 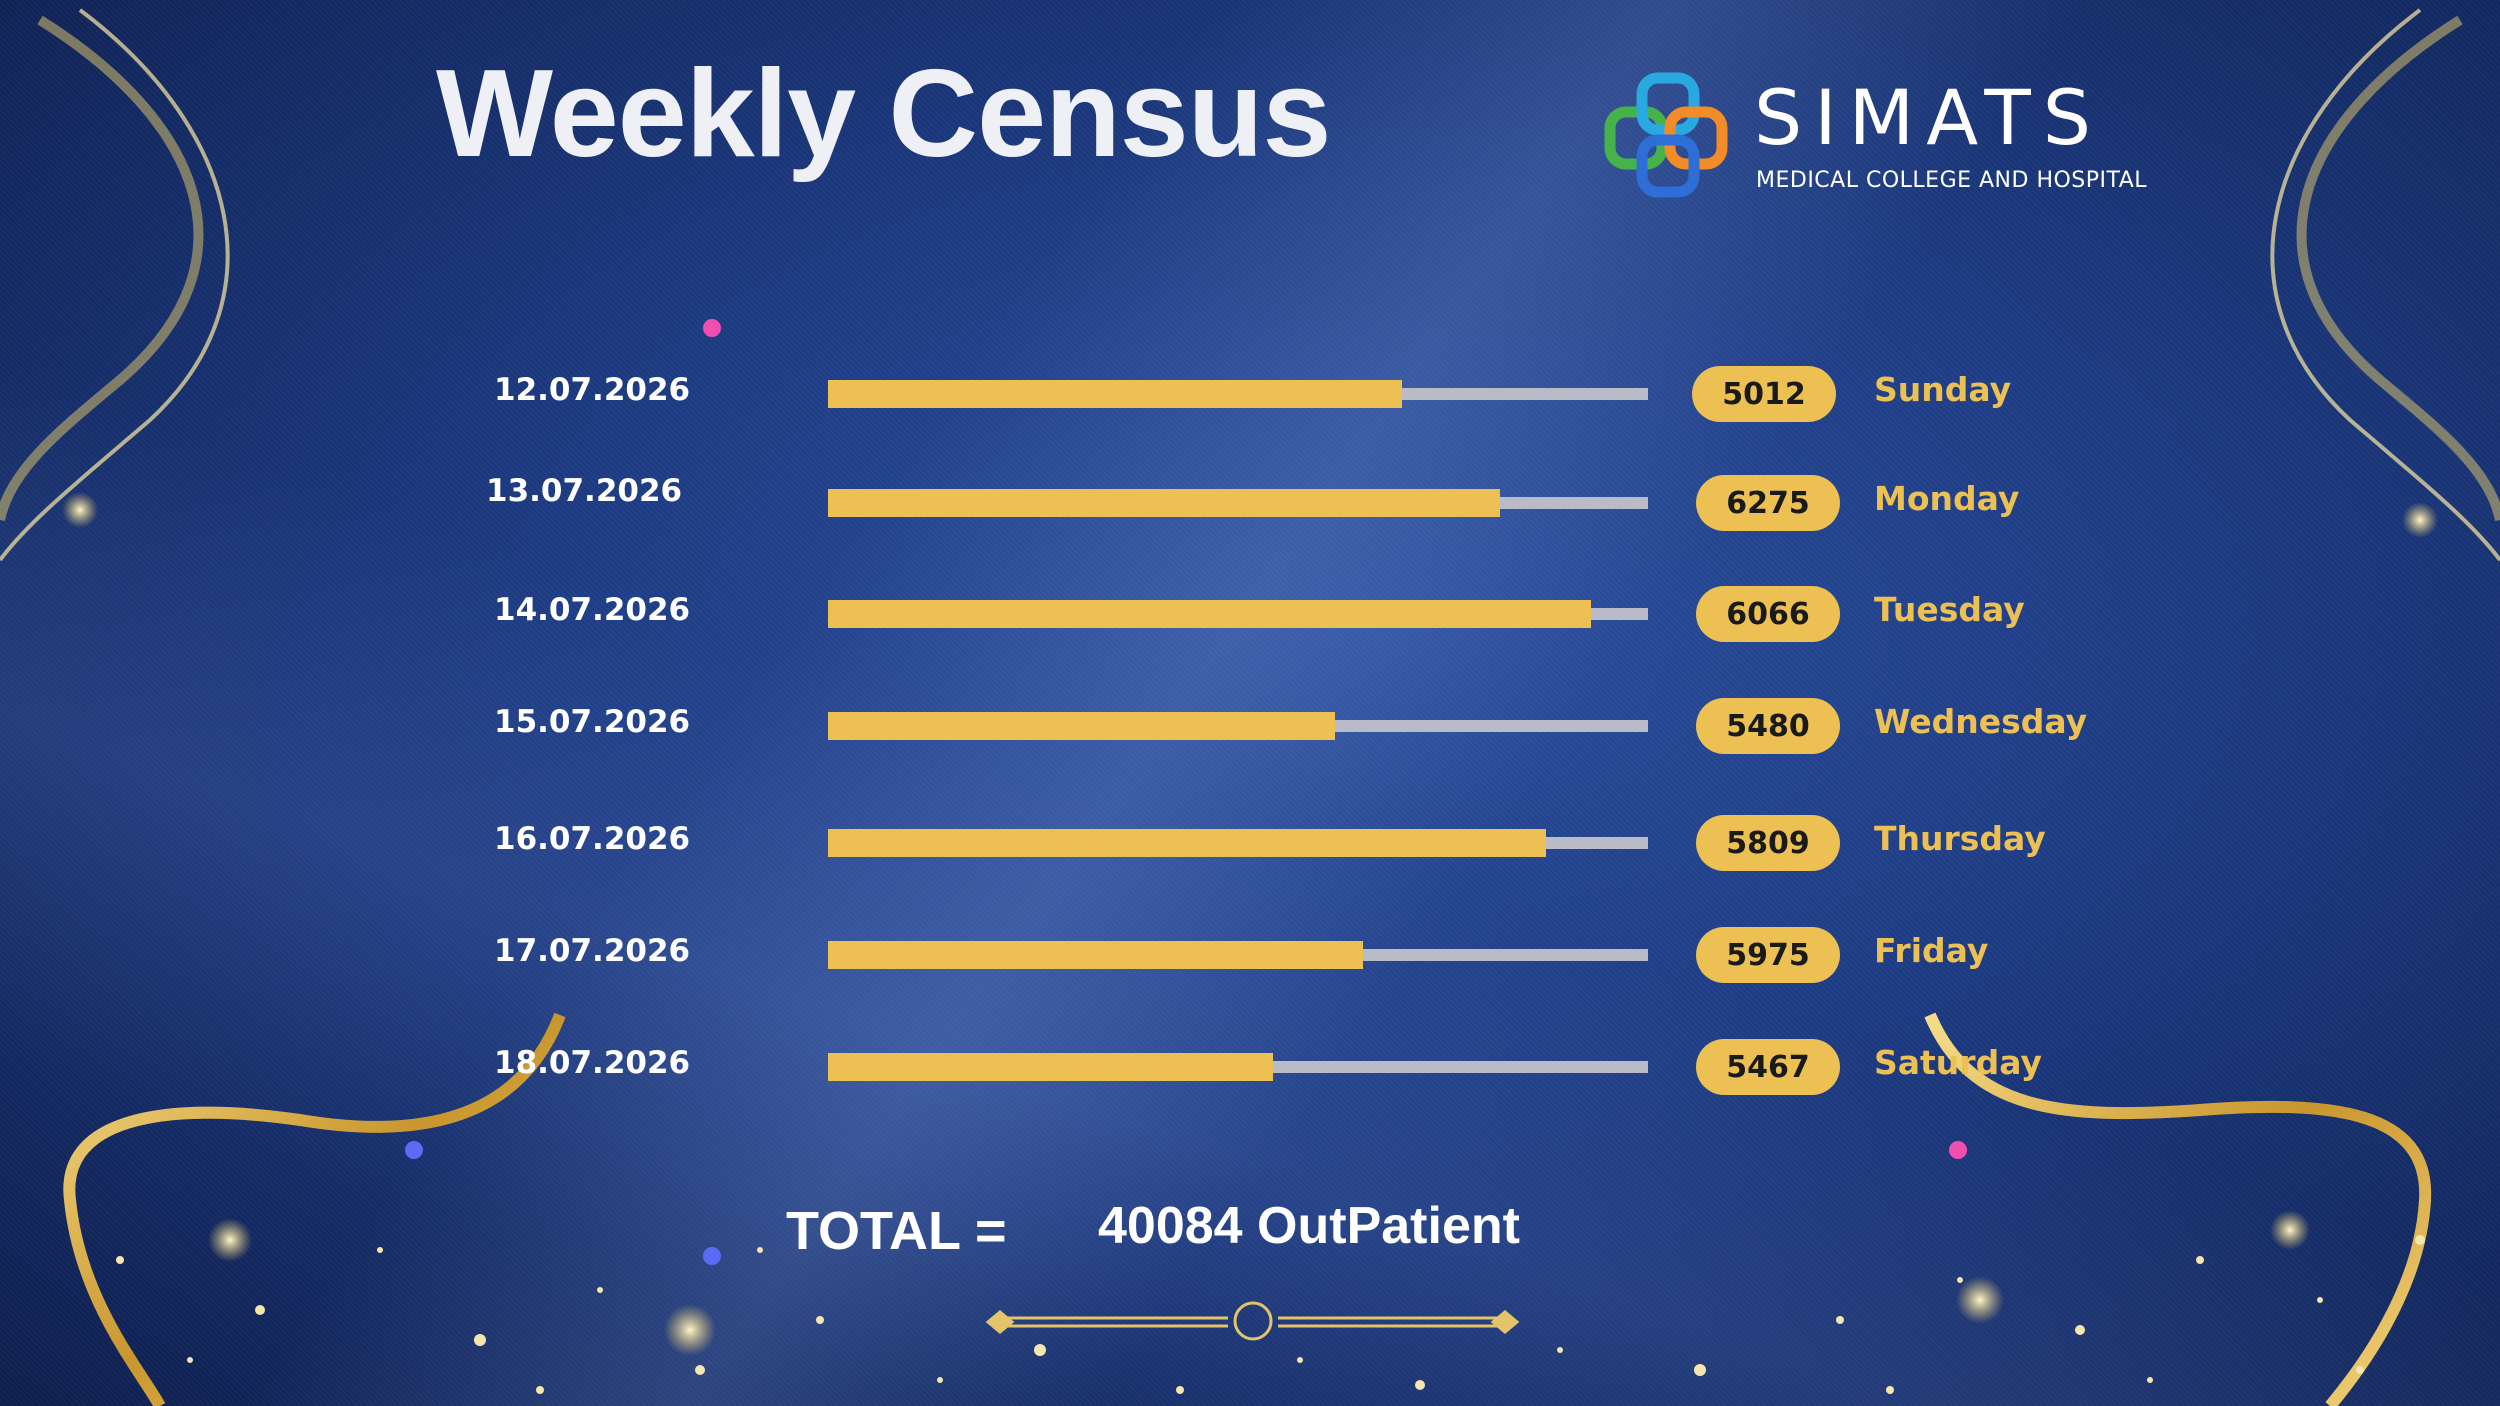 What do you see at coordinates (1960, 838) in the screenshot?
I see `day-label: Thursday` at bounding box center [1960, 838].